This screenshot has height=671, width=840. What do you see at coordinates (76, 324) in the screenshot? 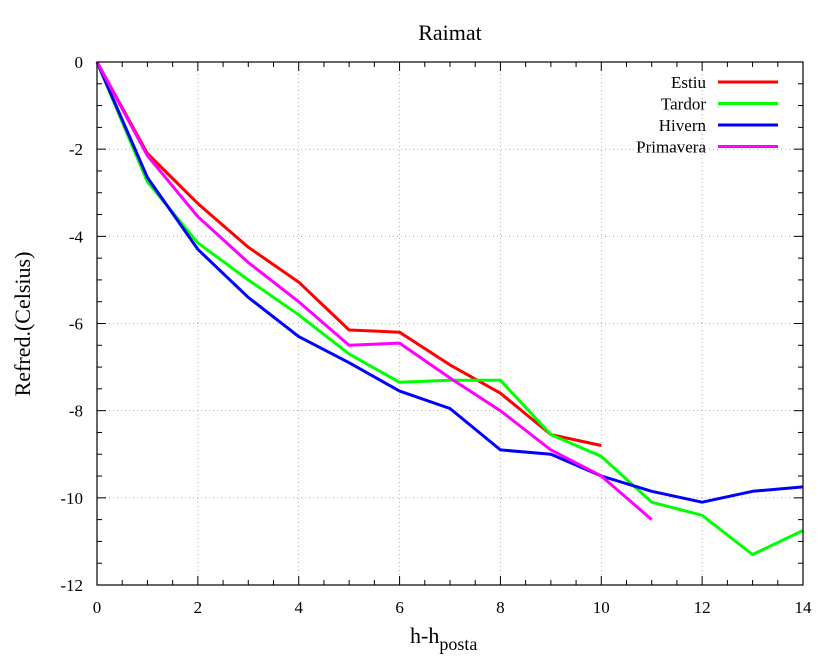
I see `y-tick-label: -6` at bounding box center [76, 324].